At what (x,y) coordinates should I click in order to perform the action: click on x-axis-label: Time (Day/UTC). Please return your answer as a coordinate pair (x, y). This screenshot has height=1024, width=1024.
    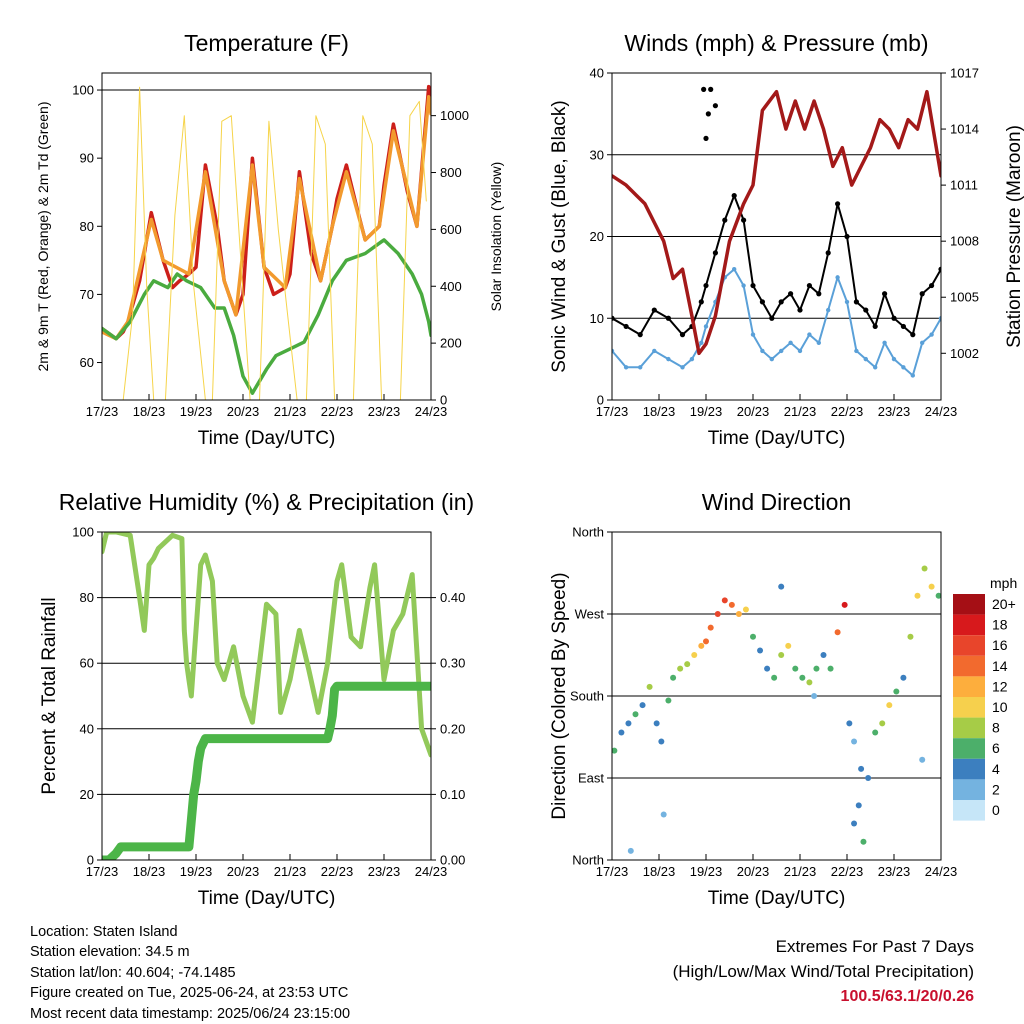
    Looking at the image, I should click on (777, 898).